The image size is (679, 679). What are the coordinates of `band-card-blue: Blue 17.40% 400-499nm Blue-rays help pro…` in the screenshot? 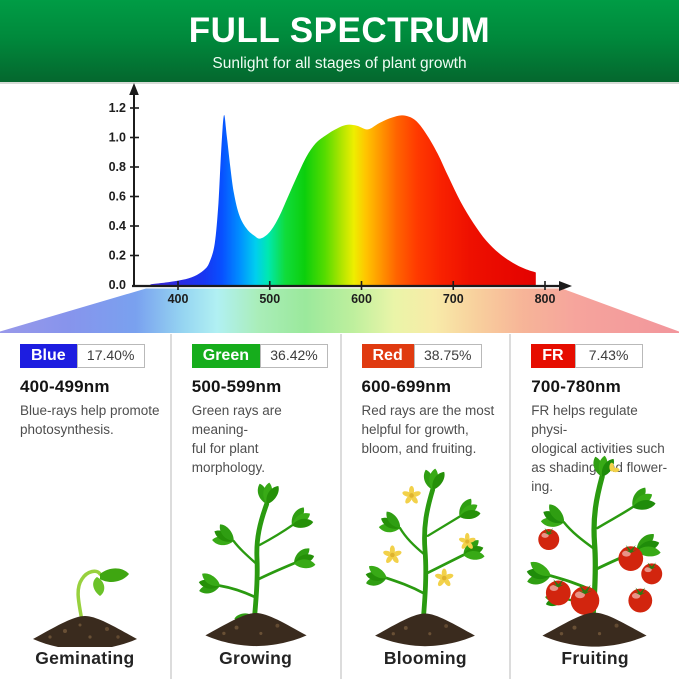 It's located at (85, 506).